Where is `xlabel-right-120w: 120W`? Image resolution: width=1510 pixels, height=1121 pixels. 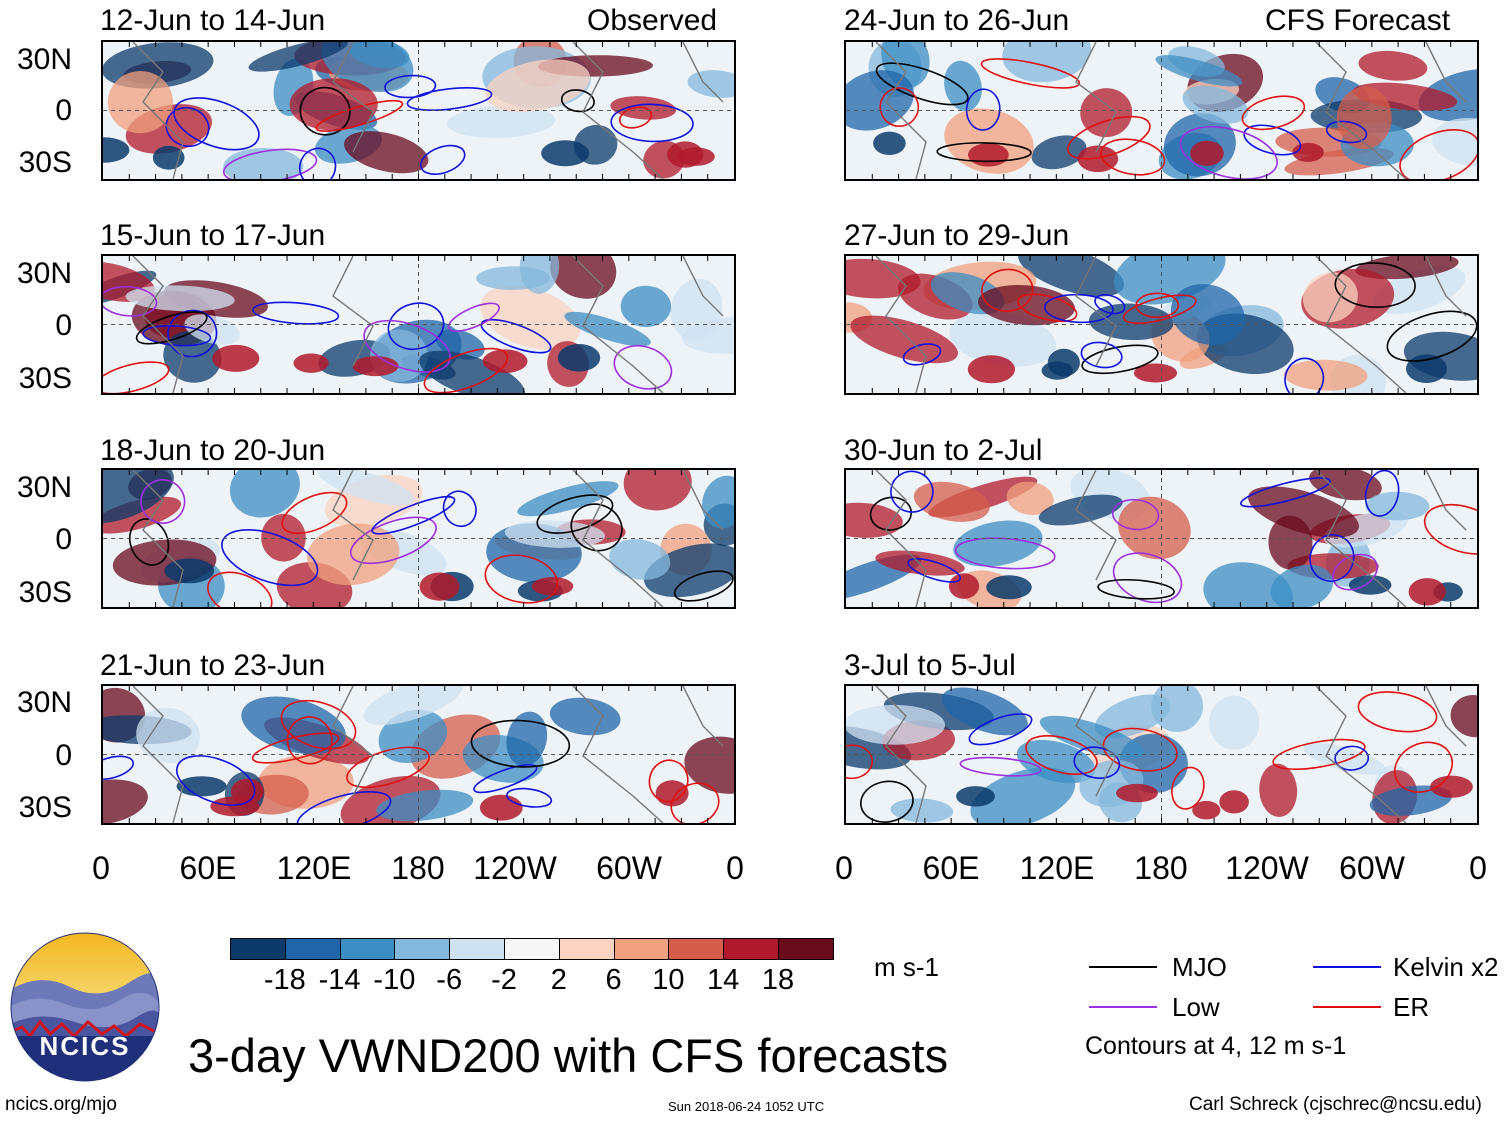
xlabel-right-120w: 120W is located at coordinates (1267, 868).